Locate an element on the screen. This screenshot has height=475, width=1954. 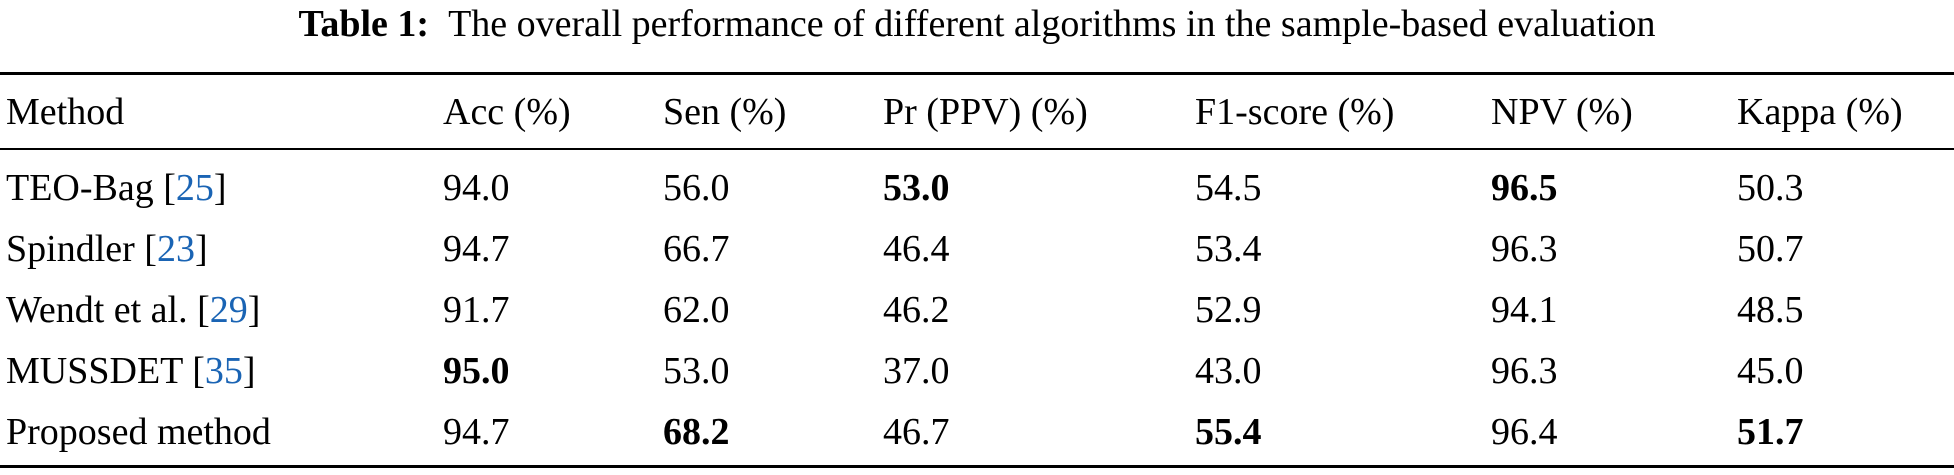
method-cell: Wendt et al. [29] is located at coordinates (133, 310).